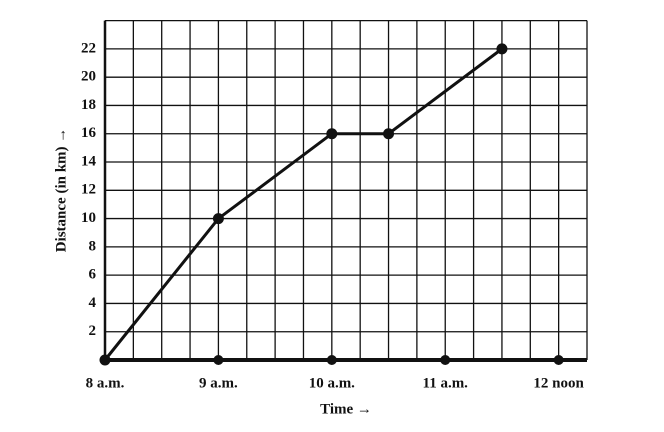  I want to click on y-tick-label: 2, so click(93, 331).